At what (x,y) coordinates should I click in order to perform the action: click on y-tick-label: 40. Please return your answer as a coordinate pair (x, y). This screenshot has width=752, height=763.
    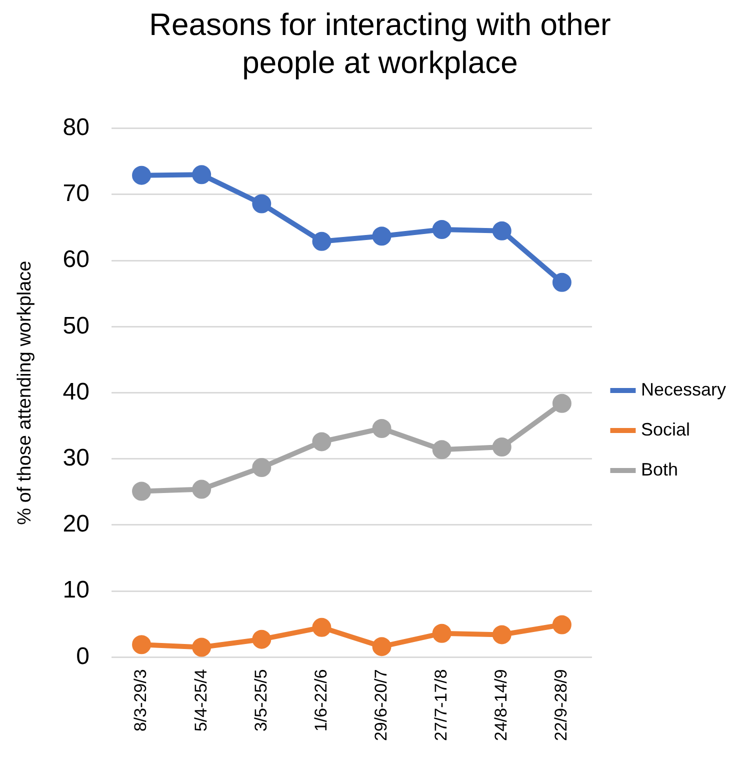
    Looking at the image, I should click on (76, 392).